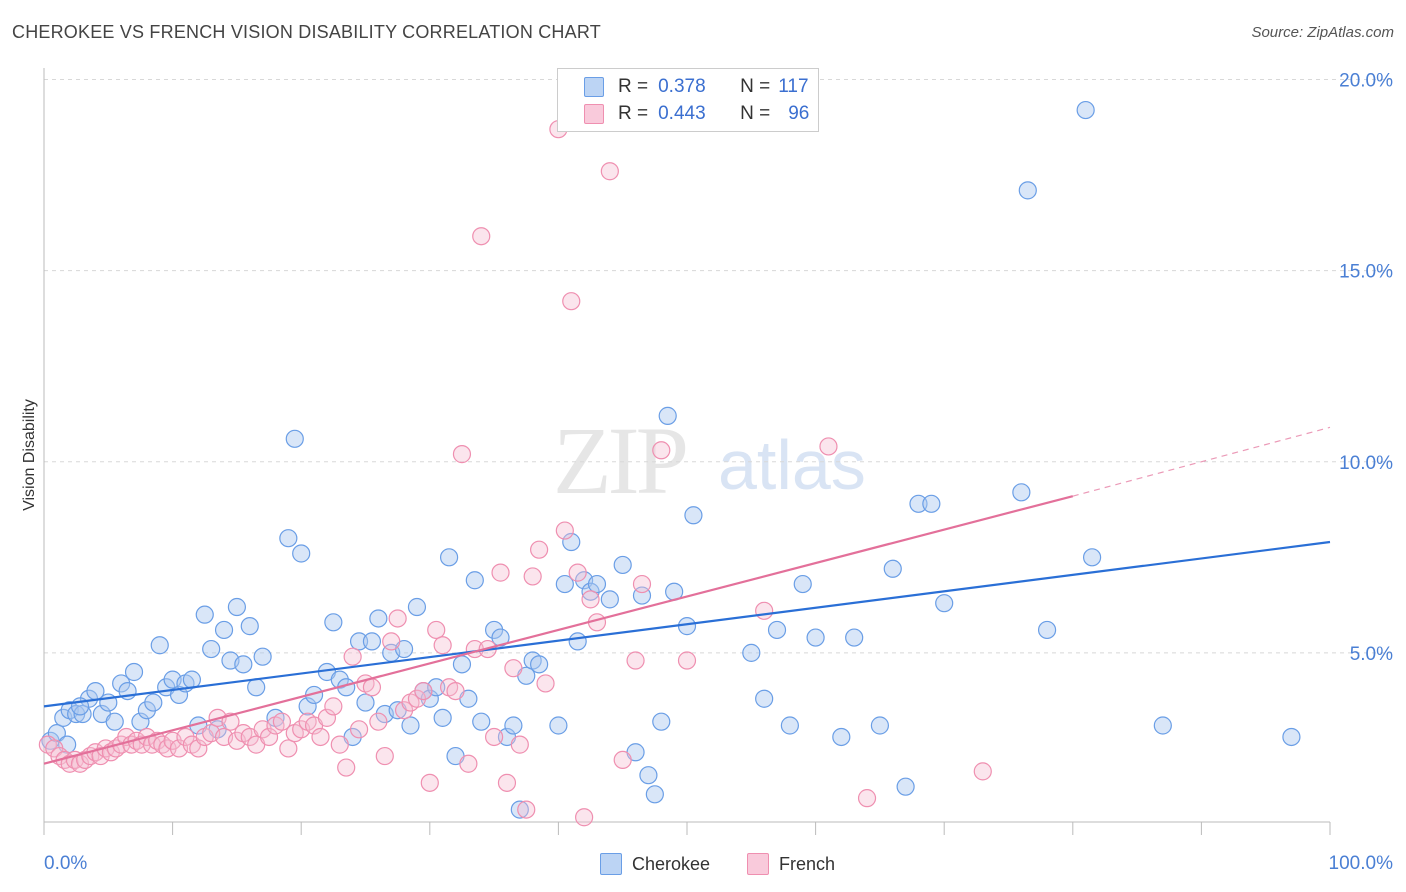  What do you see at coordinates (792, 465) in the screenshot?
I see `watermark-atlas: atlas` at bounding box center [792, 465].